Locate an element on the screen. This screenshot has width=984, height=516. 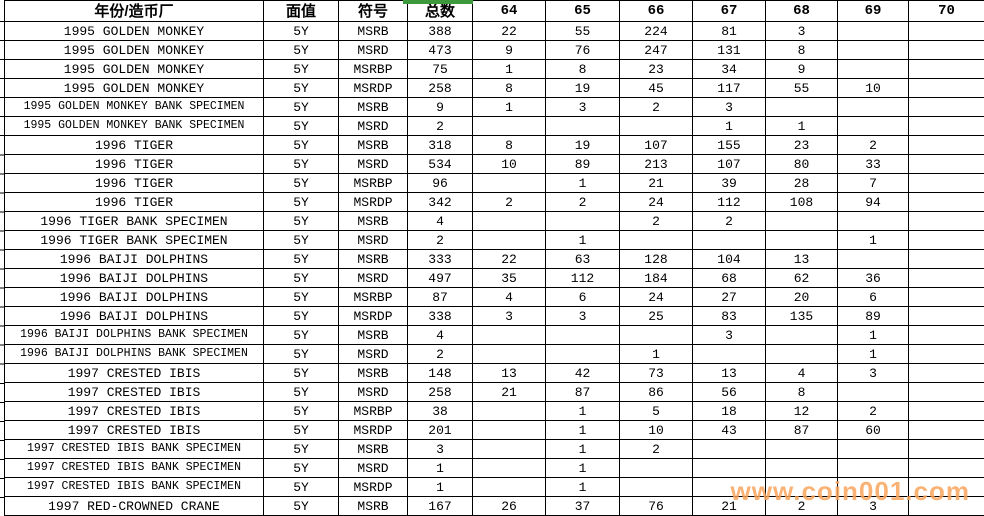
cell-grade-67: 43 is located at coordinates (729, 430).